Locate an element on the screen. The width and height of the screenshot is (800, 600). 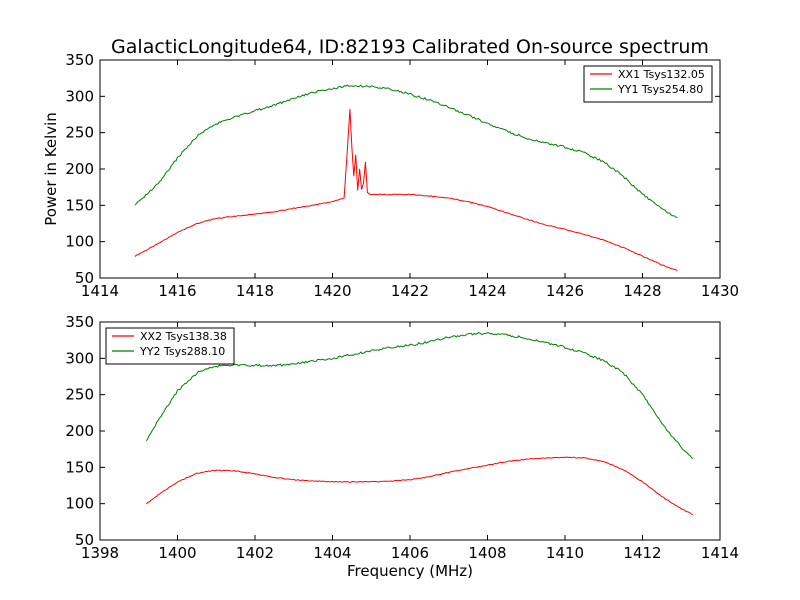
y-axis-label: Power in Kelvin is located at coordinates (51, 169).